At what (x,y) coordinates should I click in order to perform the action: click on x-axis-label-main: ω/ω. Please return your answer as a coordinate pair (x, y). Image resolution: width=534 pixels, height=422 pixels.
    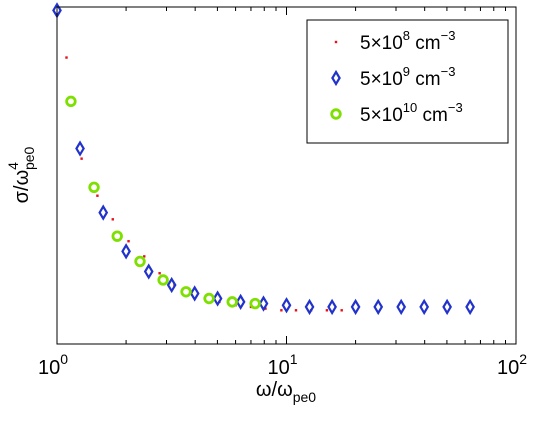
    Looking at the image, I should click on (274, 390).